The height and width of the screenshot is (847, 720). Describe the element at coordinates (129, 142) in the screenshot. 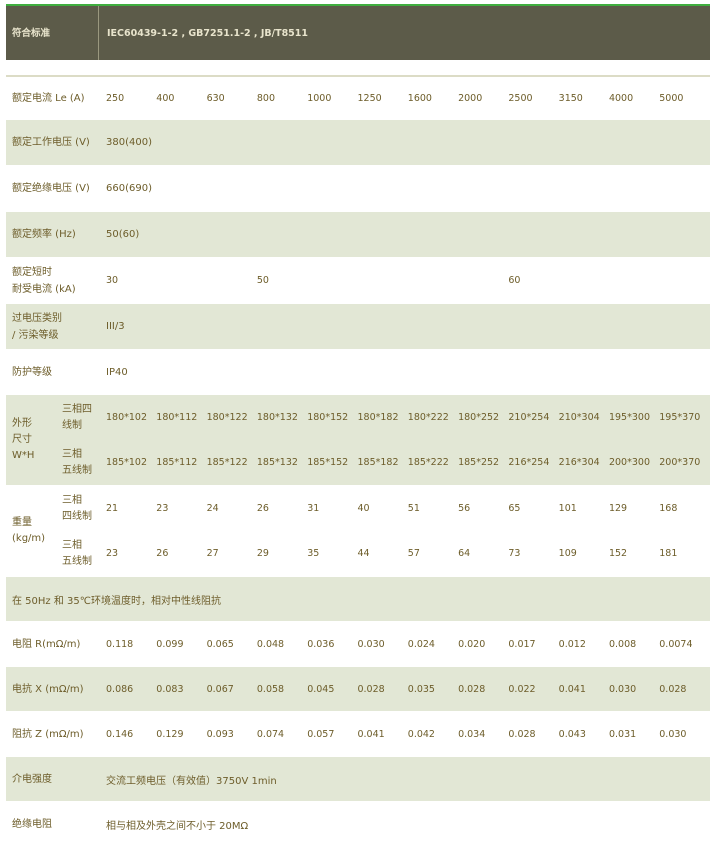

I see `rated_voltage-value: 380(400)` at that location.